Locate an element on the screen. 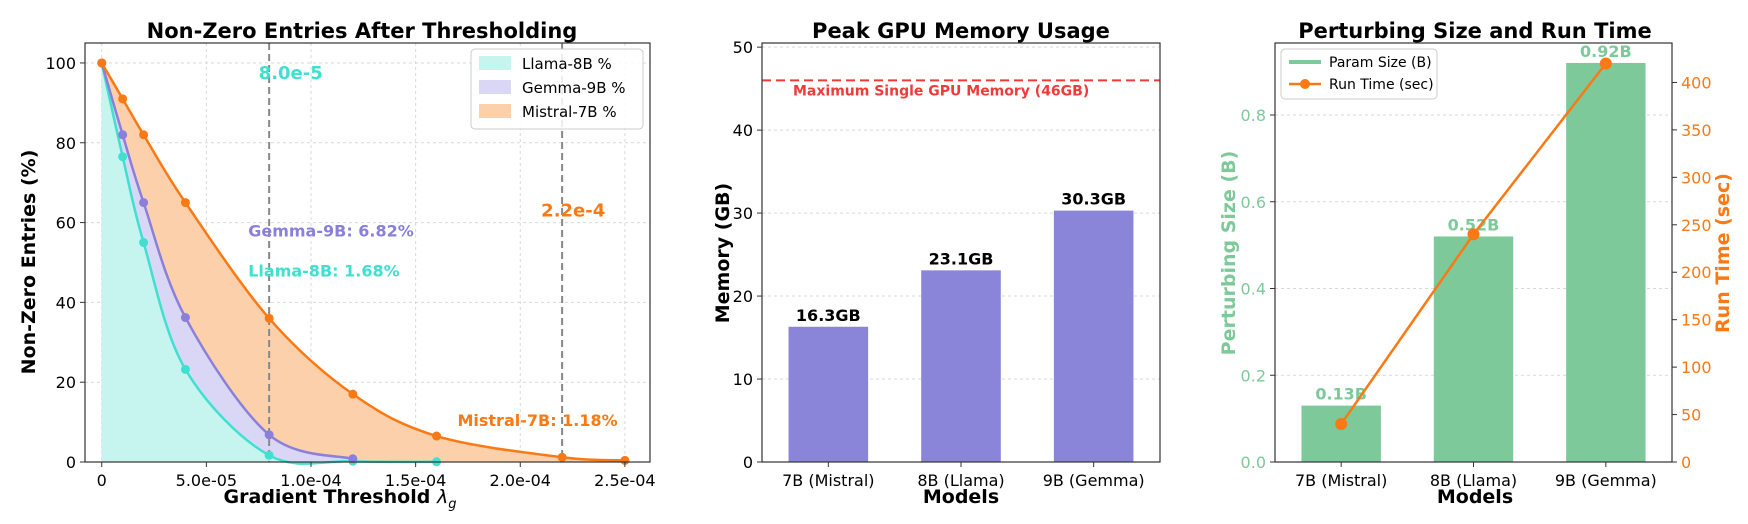 The image size is (1748, 524). y-tick-label-right: 0 is located at coordinates (1686, 462).